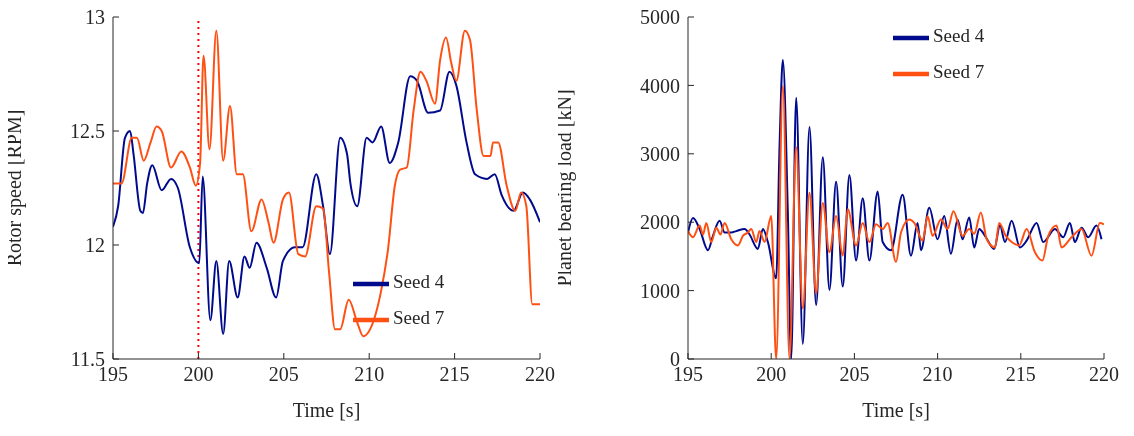 The width and height of the screenshot is (1134, 436). Describe the element at coordinates (660, 85) in the screenshot. I see `y-tick-label: 4000` at that location.